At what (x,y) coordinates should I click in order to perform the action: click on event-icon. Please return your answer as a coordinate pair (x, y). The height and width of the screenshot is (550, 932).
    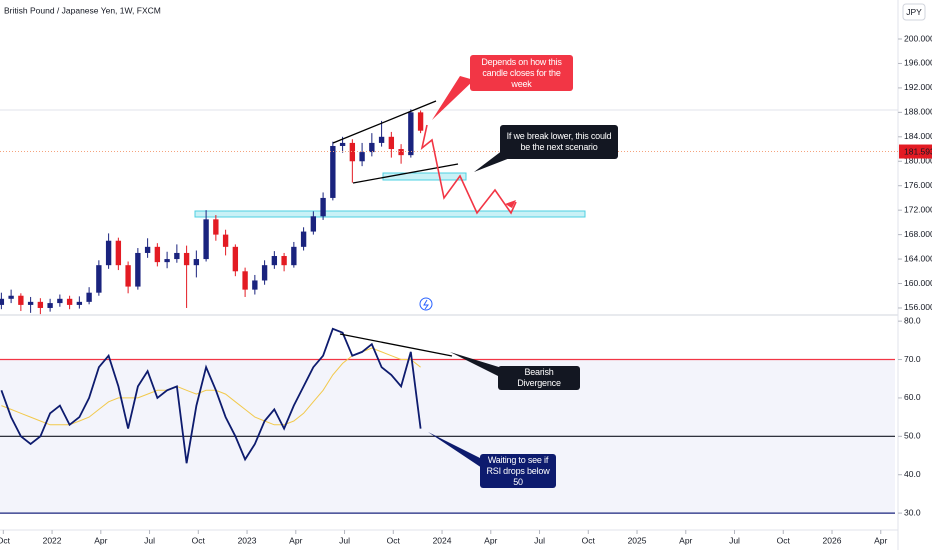
    Looking at the image, I should click on (426, 304).